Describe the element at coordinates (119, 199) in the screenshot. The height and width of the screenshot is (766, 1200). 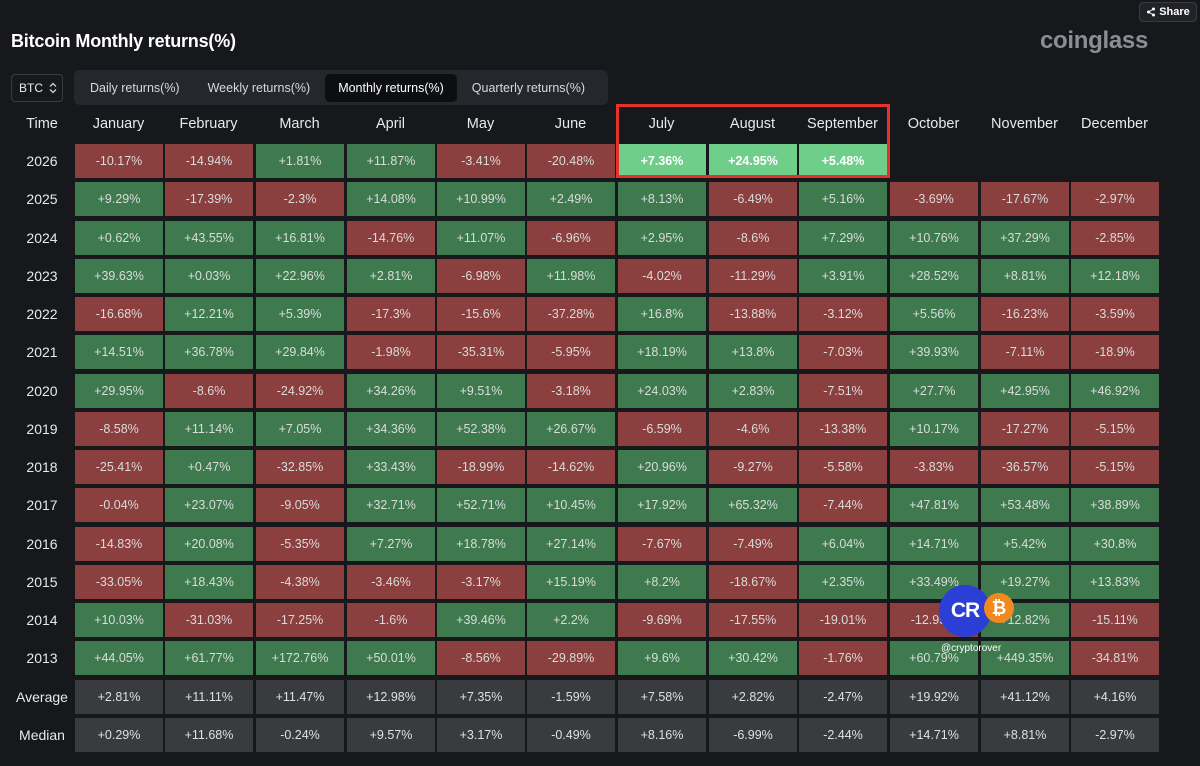
I see `table-cell: +9.29%` at that location.